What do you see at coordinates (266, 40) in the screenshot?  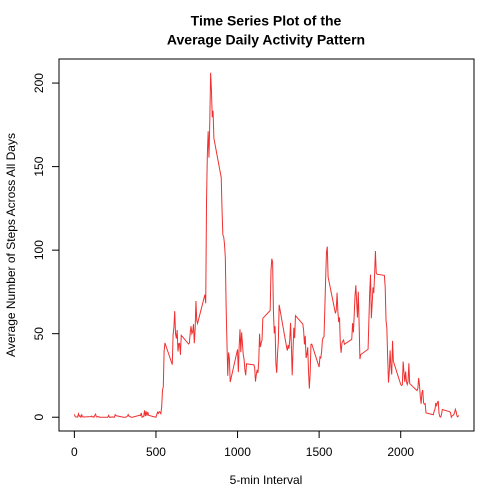 I see `chart-title: Average Daily Activity Pattern` at bounding box center [266, 40].